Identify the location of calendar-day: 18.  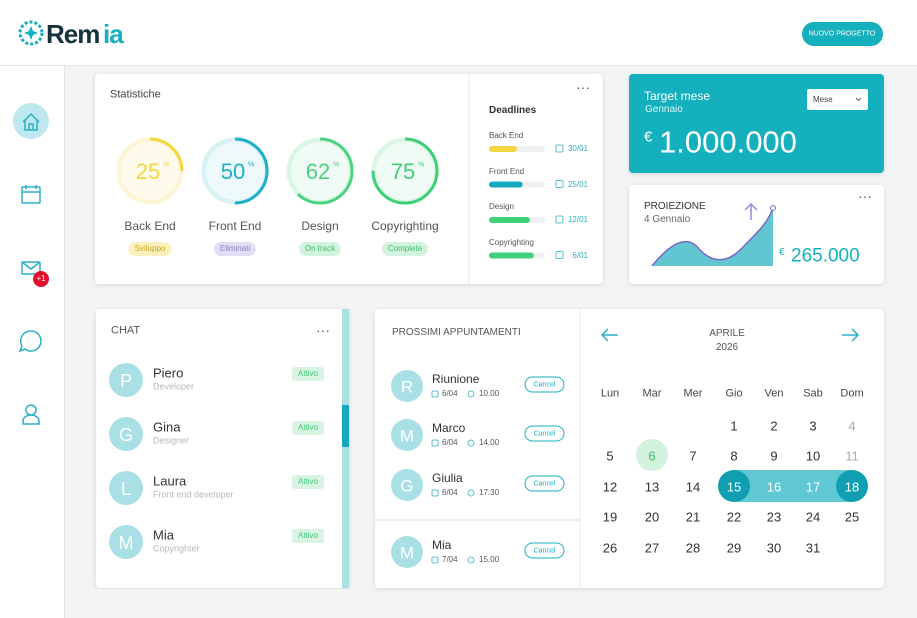
(852, 487).